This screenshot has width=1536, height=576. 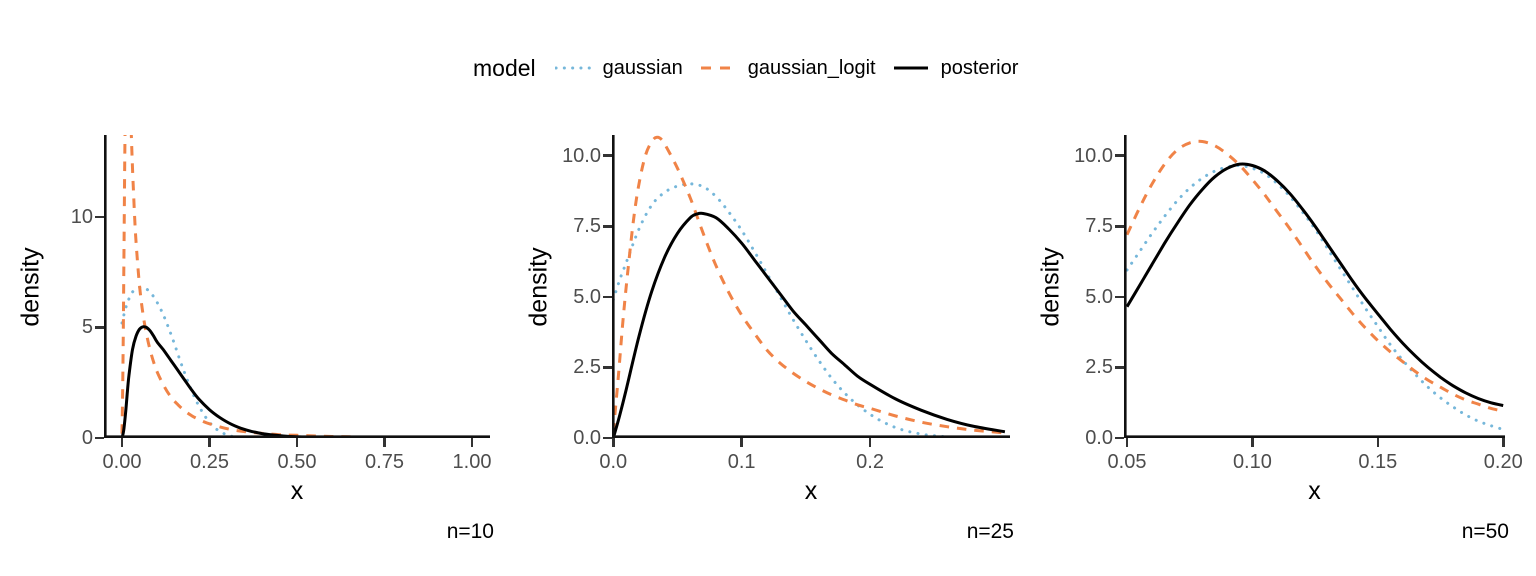 What do you see at coordinates (472, 462) in the screenshot?
I see `x-tick-label: 1.00` at bounding box center [472, 462].